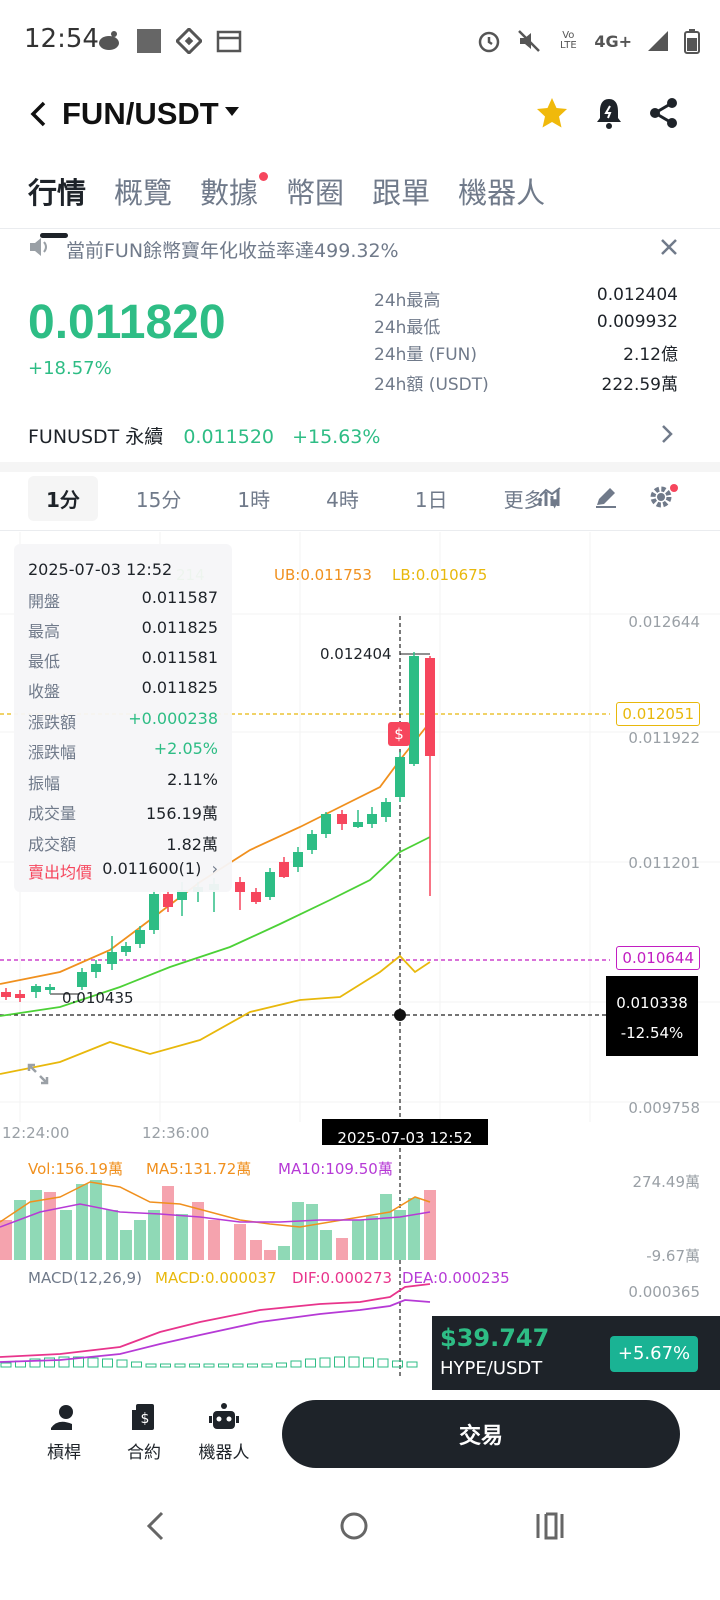 This screenshot has width=720, height=1600. What do you see at coordinates (400, 1015) in the screenshot?
I see `crosshair-dot` at bounding box center [400, 1015].